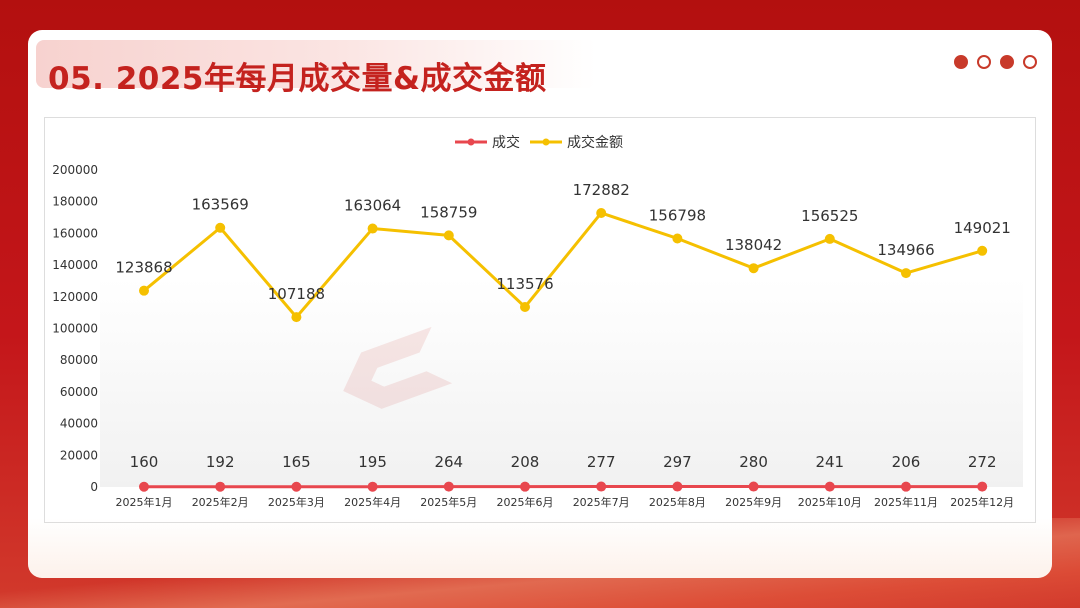 The image size is (1080, 608). Describe the element at coordinates (297, 79) in the screenshot. I see `page-title: 05. 2025年每月成交量&成交金额` at that location.